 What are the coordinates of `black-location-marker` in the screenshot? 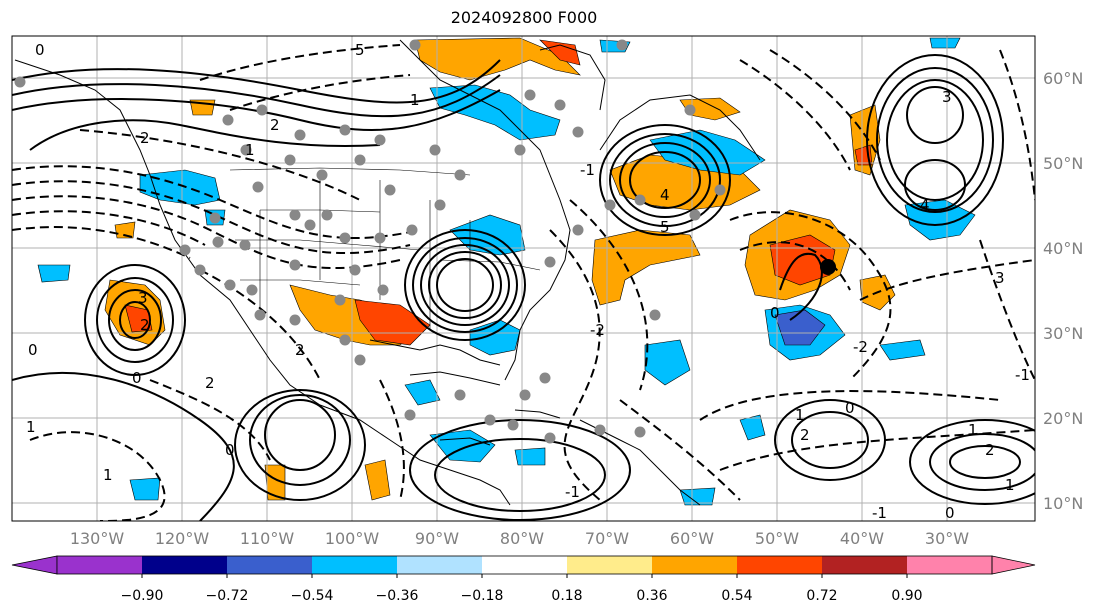 It's located at (828, 267).